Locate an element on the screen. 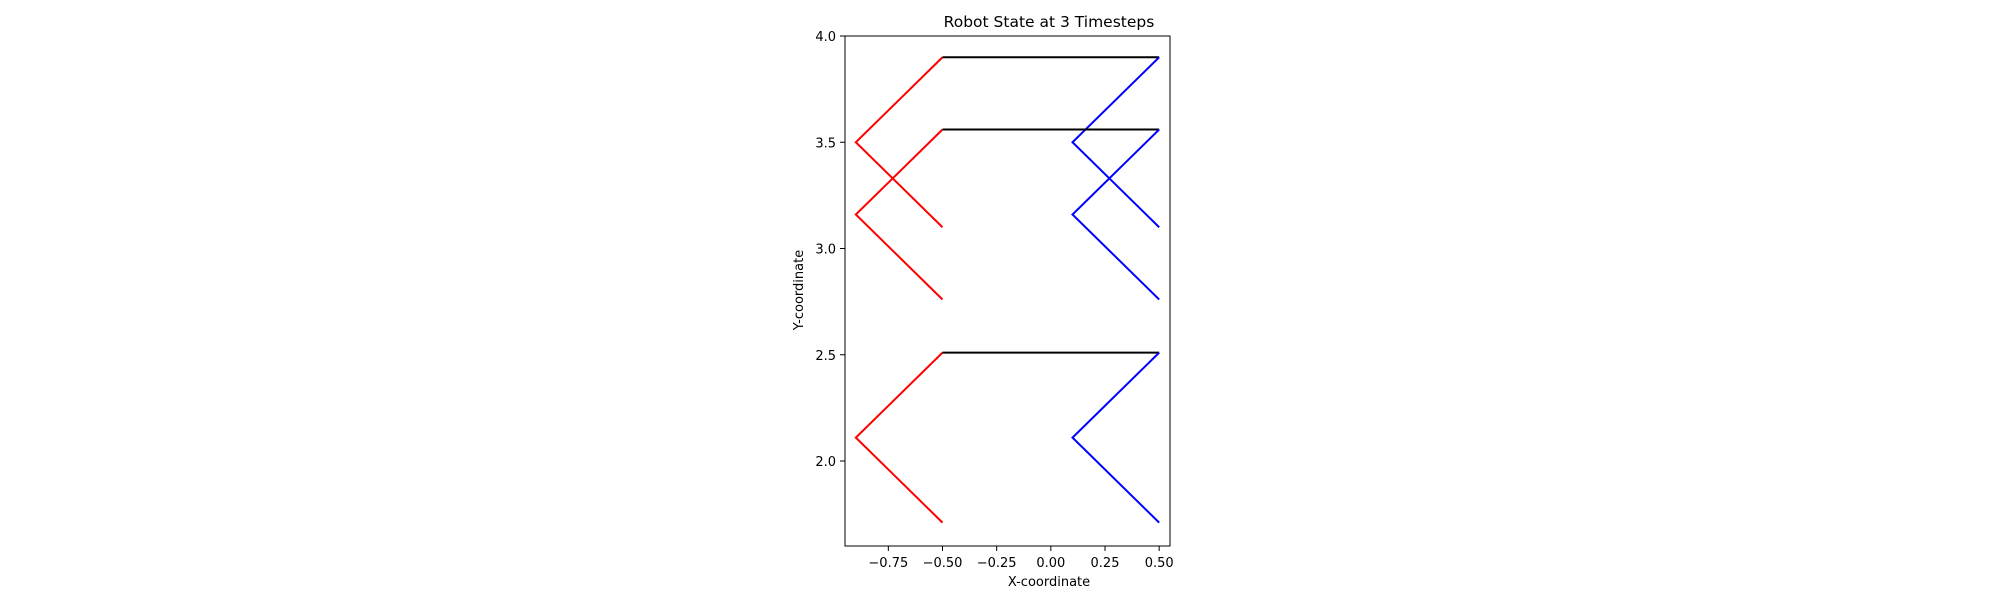 The height and width of the screenshot is (600, 2000). timestep-3-left-leg-line is located at coordinates (899, 437).